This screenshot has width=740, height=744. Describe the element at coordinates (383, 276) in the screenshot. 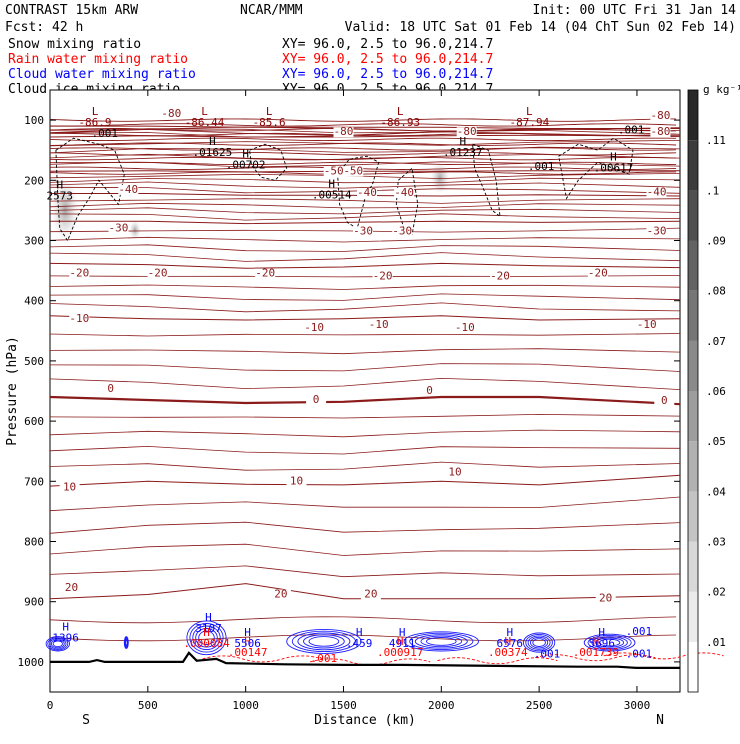

I see `isotherm-label: -20` at that location.